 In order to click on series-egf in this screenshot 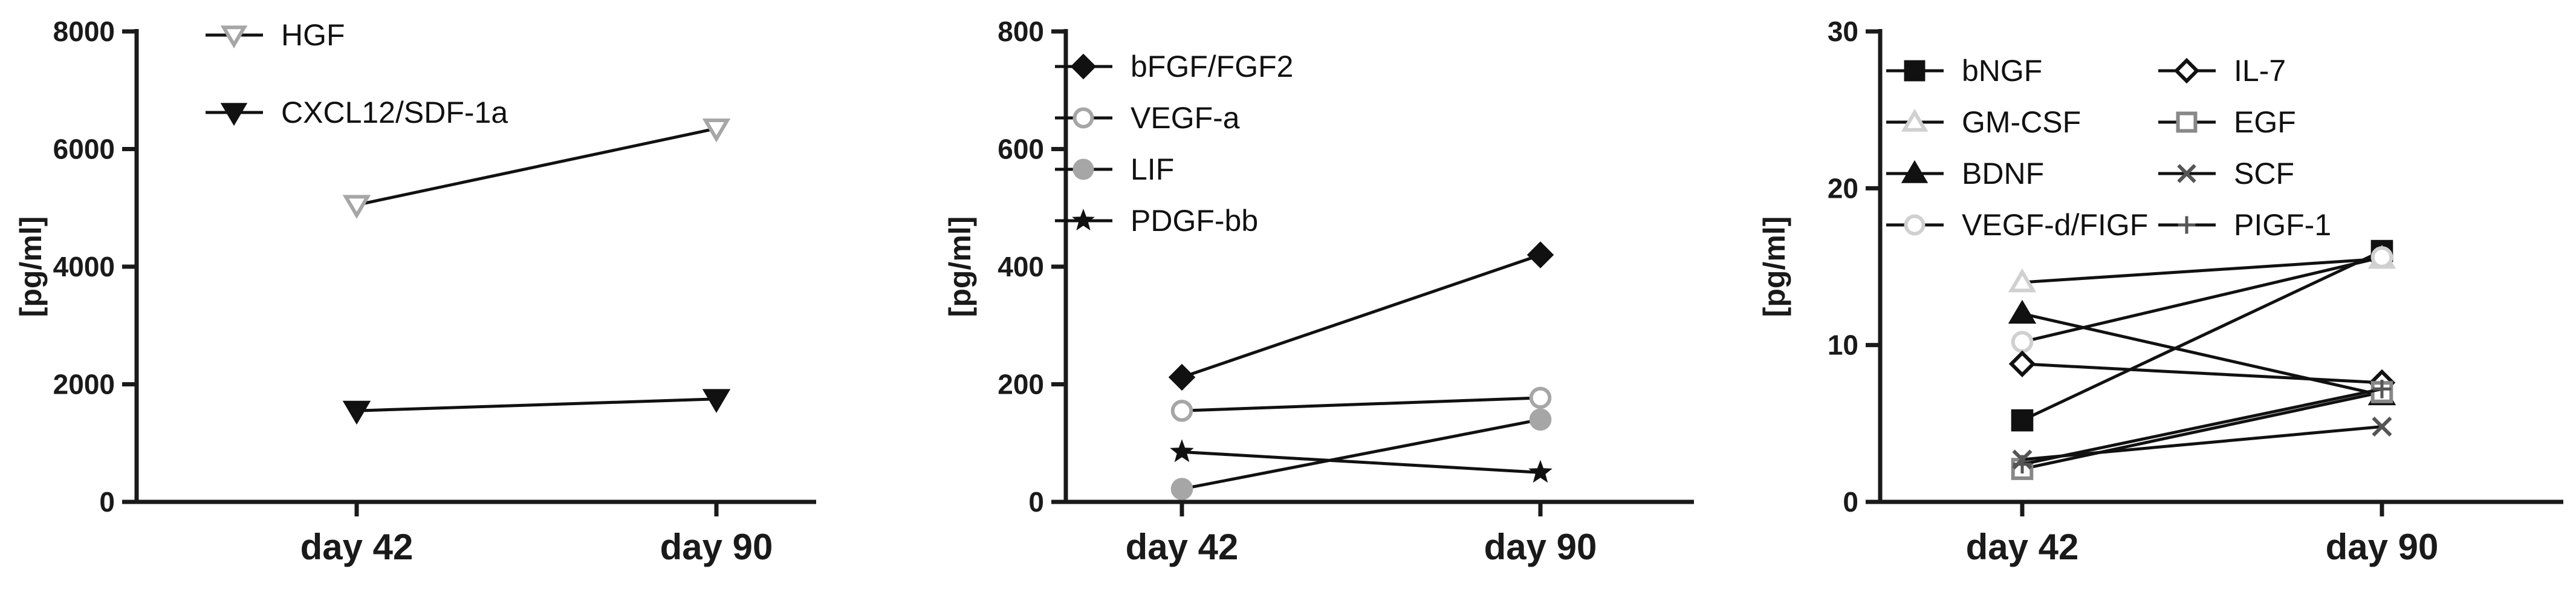, I will do `click(2202, 430)`.